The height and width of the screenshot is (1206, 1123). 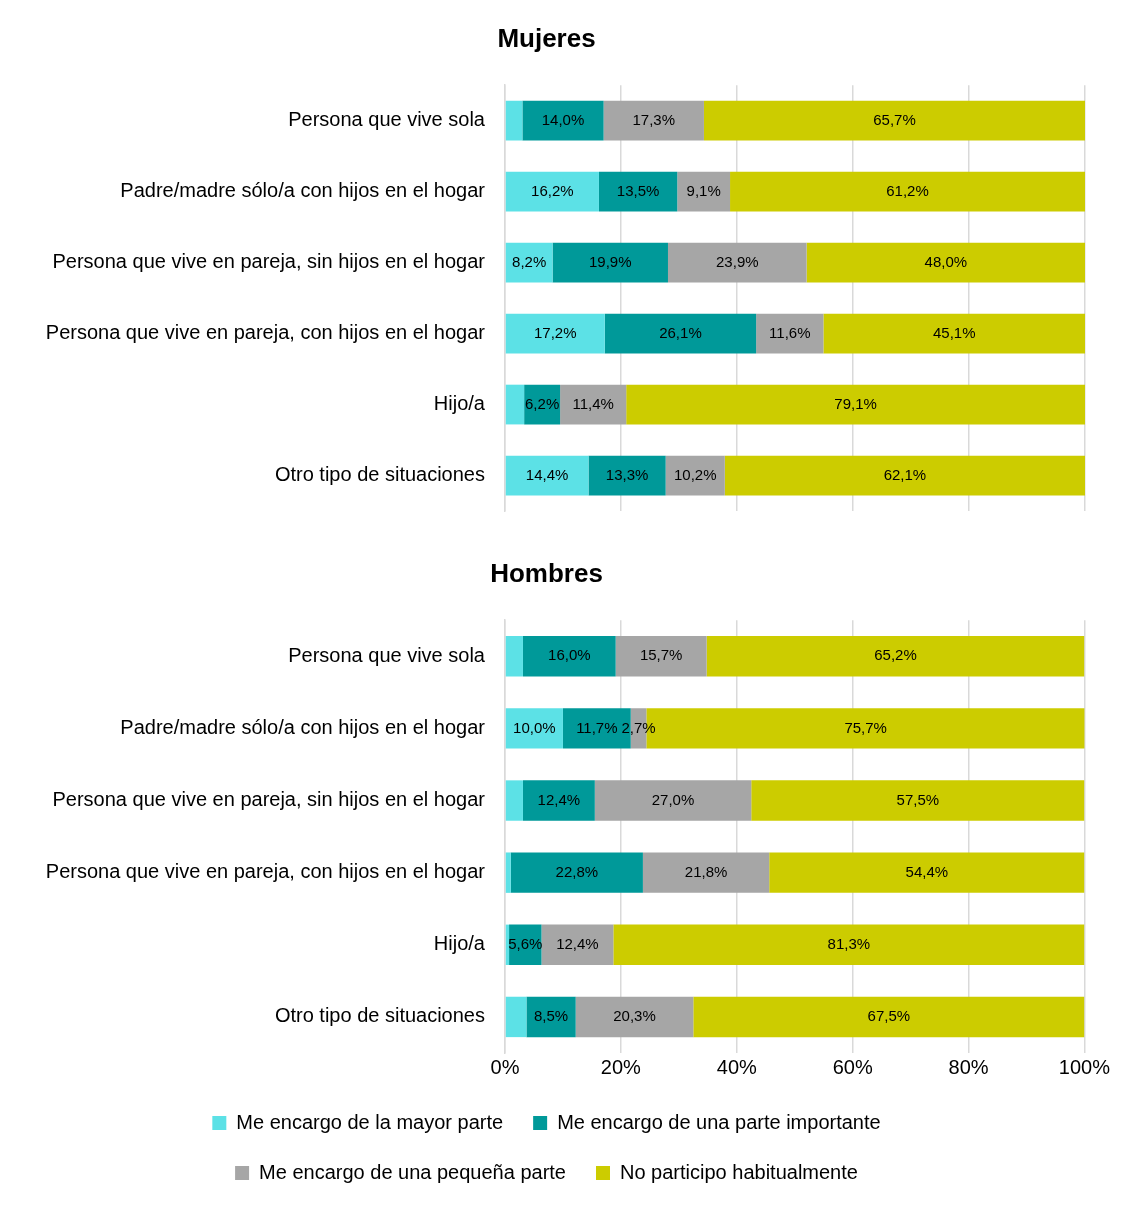 I want to click on data-label: 20,3%, so click(x=634, y=1016).